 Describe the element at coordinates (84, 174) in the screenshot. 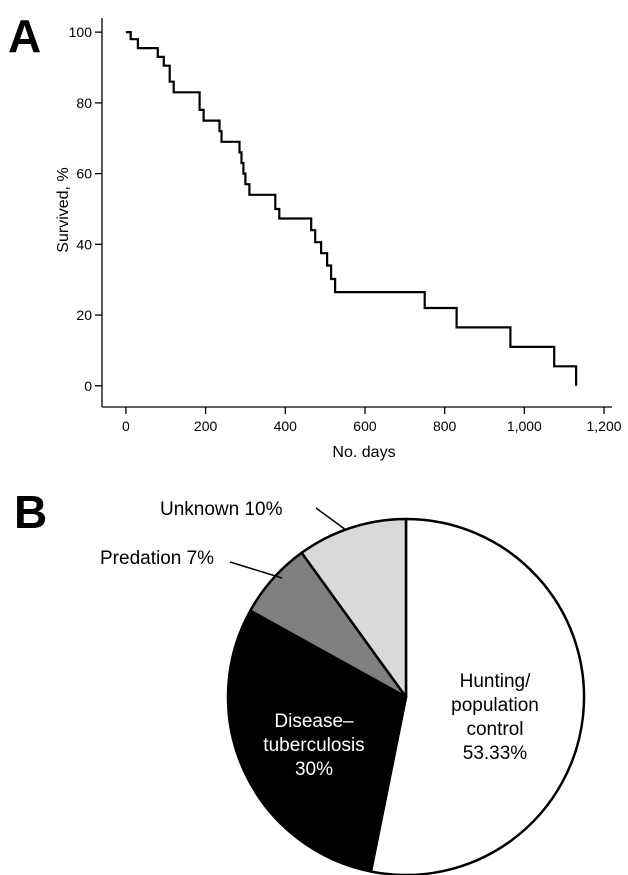

I see `y-tick-label: 60` at that location.